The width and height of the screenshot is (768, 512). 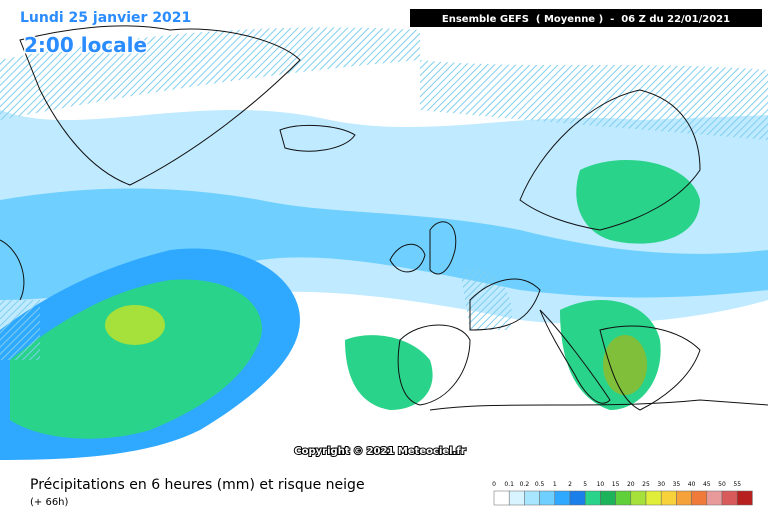 What do you see at coordinates (540, 484) in the screenshot?
I see `legend-label: 0.5` at bounding box center [540, 484].